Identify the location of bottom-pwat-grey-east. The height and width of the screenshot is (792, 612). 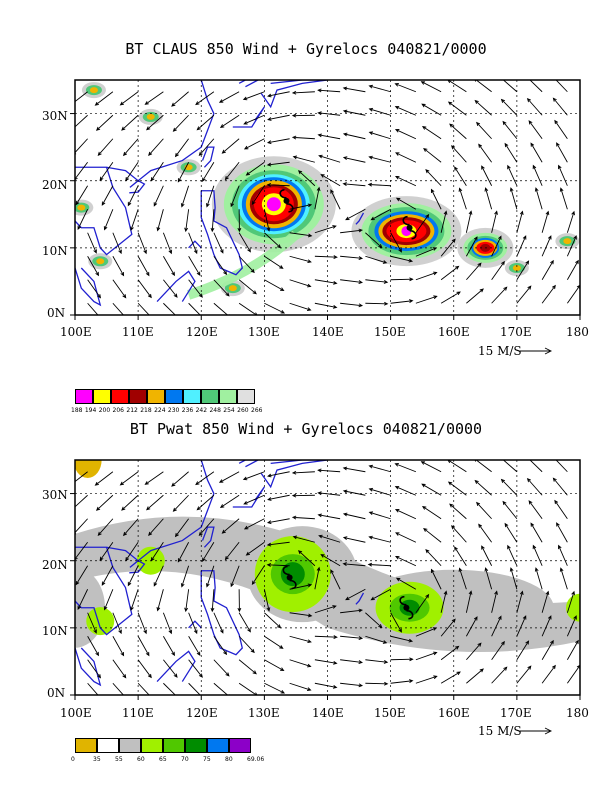
(453, 607).